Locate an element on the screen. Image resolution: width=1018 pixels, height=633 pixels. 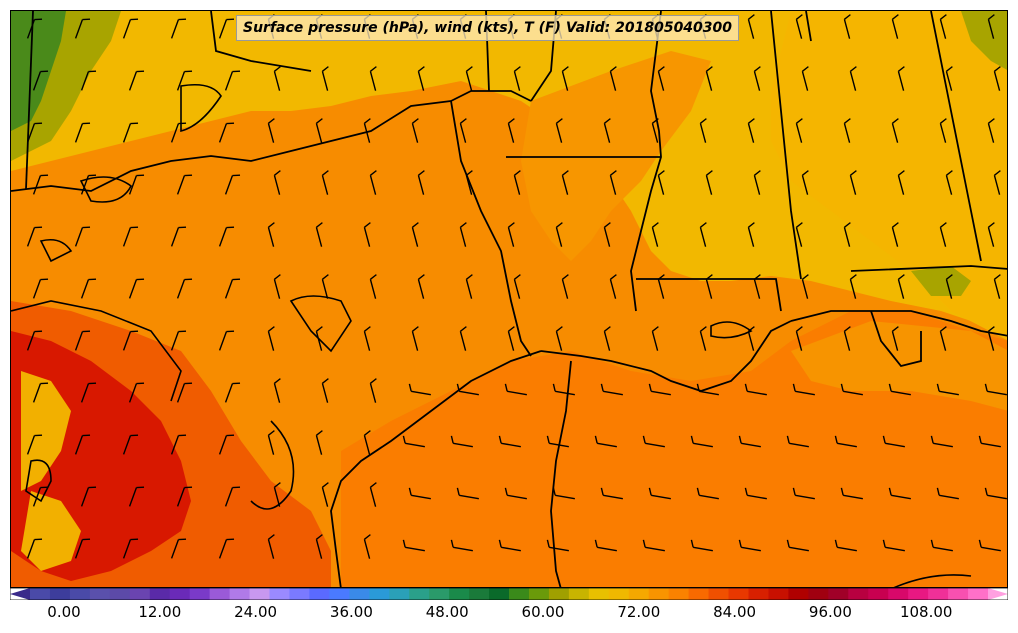
border-texas-louisiana is located at coordinates (491, 228).